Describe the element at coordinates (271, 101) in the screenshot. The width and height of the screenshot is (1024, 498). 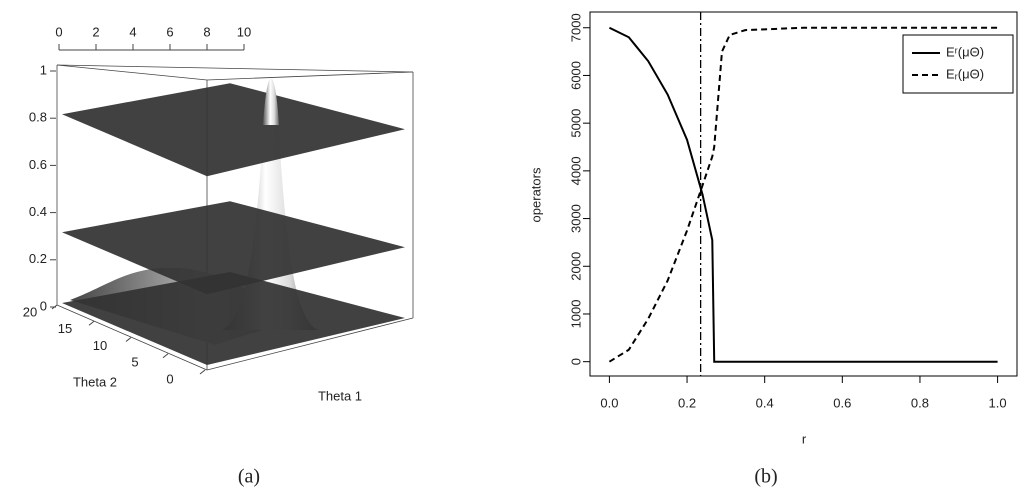
I see `surface-peak-top` at that location.